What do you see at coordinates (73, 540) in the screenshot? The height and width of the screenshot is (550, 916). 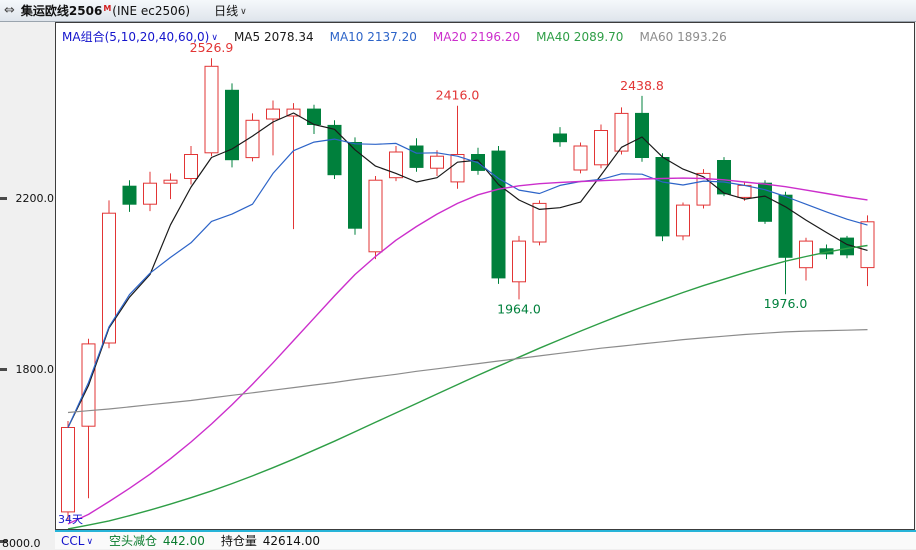 I see `indicator-label: CCL` at bounding box center [73, 540].